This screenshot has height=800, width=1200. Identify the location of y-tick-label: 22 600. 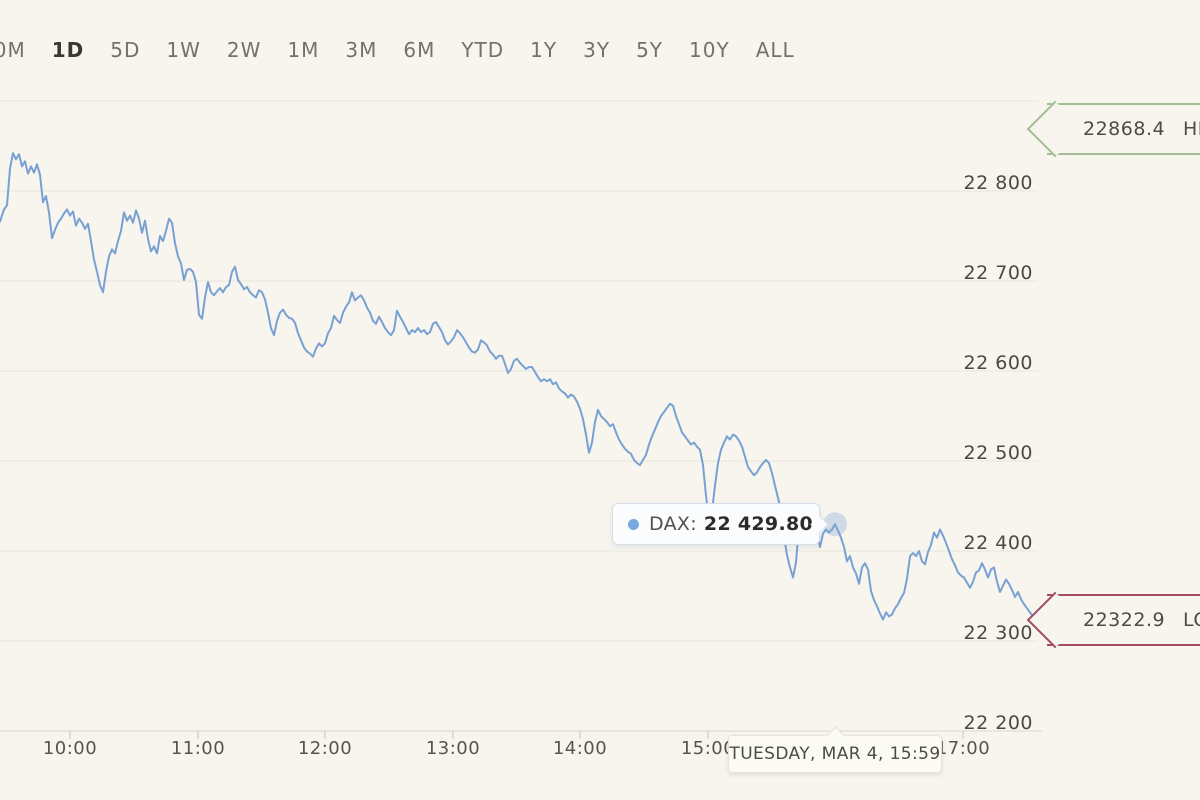
(998, 363).